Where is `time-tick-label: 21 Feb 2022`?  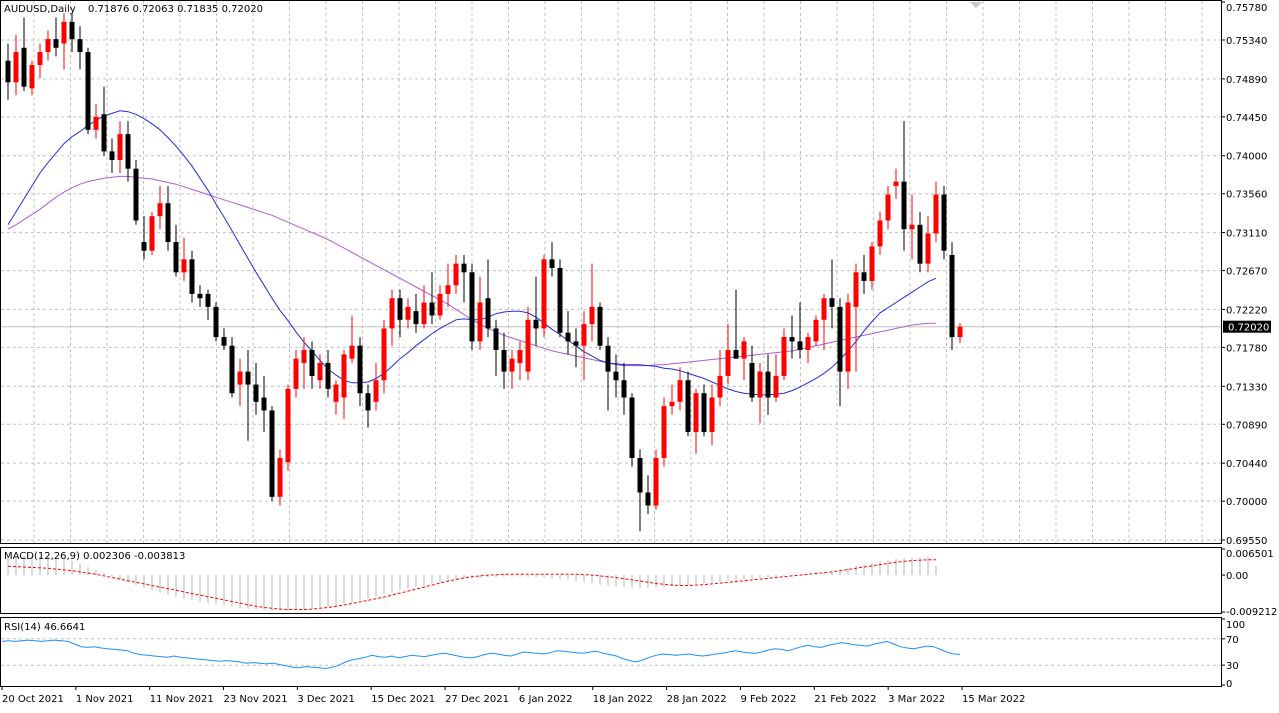 time-tick-label: 21 Feb 2022 is located at coordinates (845, 699).